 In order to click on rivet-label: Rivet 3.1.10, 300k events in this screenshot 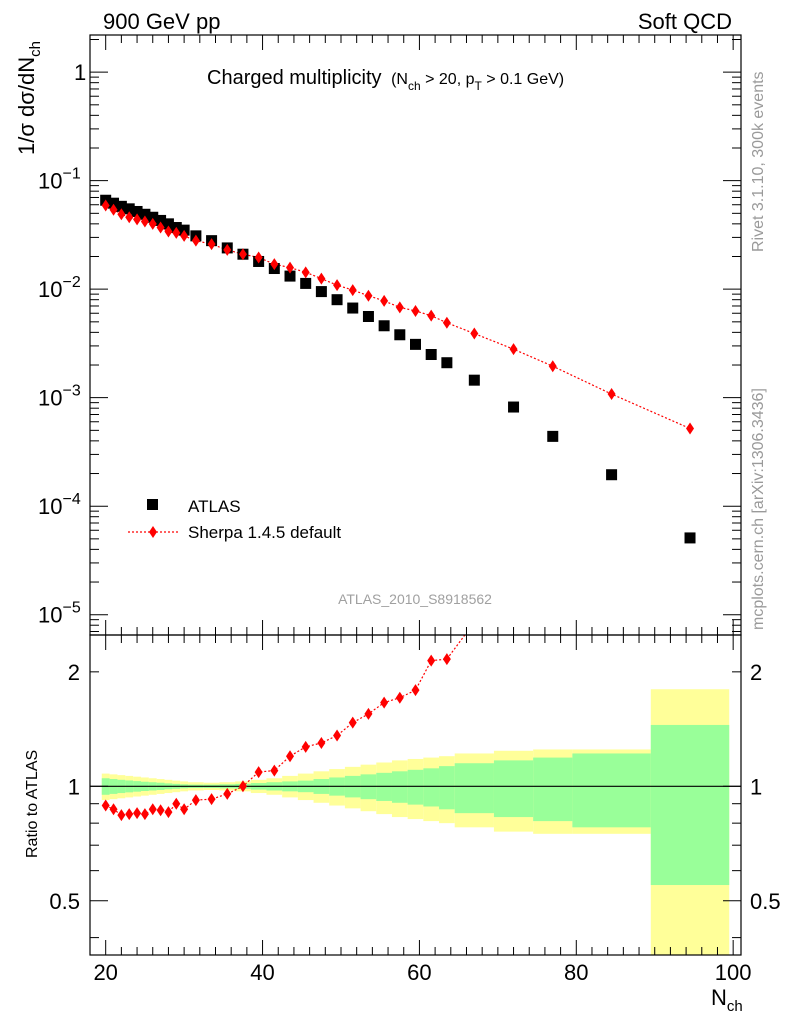, I will do `click(758, 161)`.